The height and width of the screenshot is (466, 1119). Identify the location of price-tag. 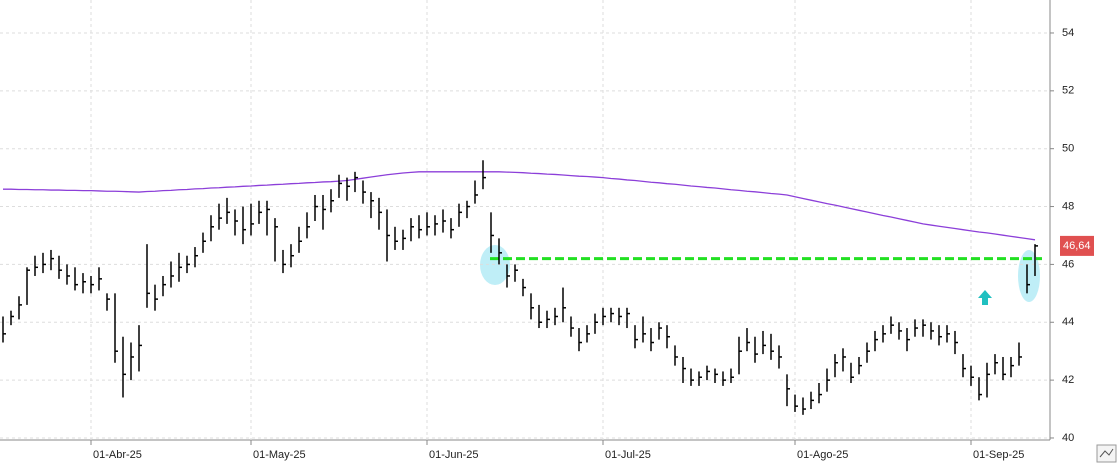
(1077, 245).